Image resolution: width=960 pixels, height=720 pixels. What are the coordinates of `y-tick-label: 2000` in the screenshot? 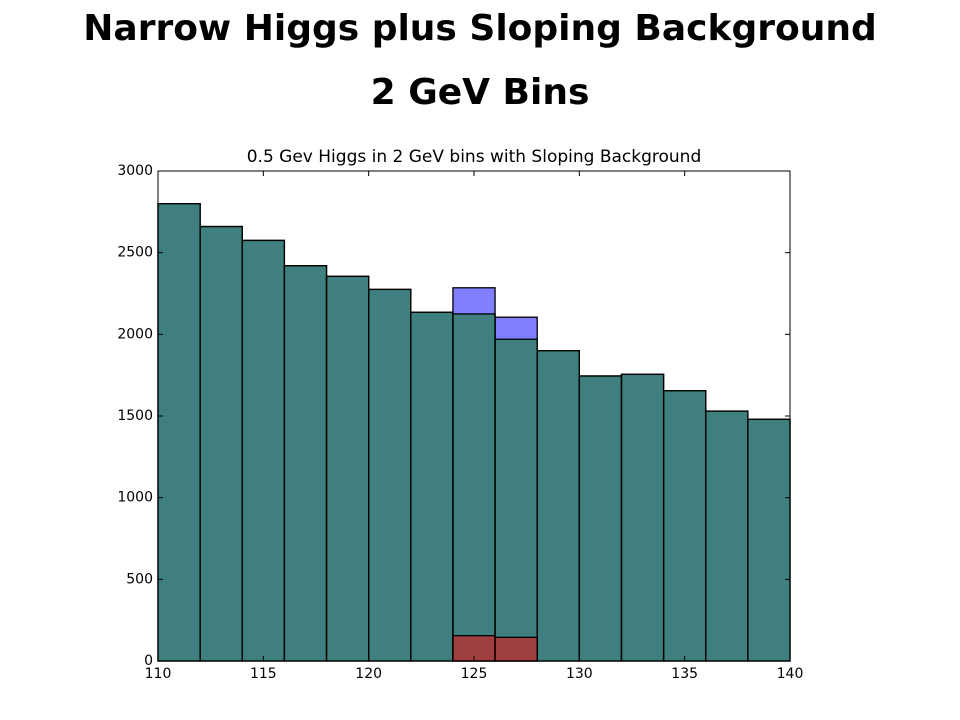 It's located at (135, 334).